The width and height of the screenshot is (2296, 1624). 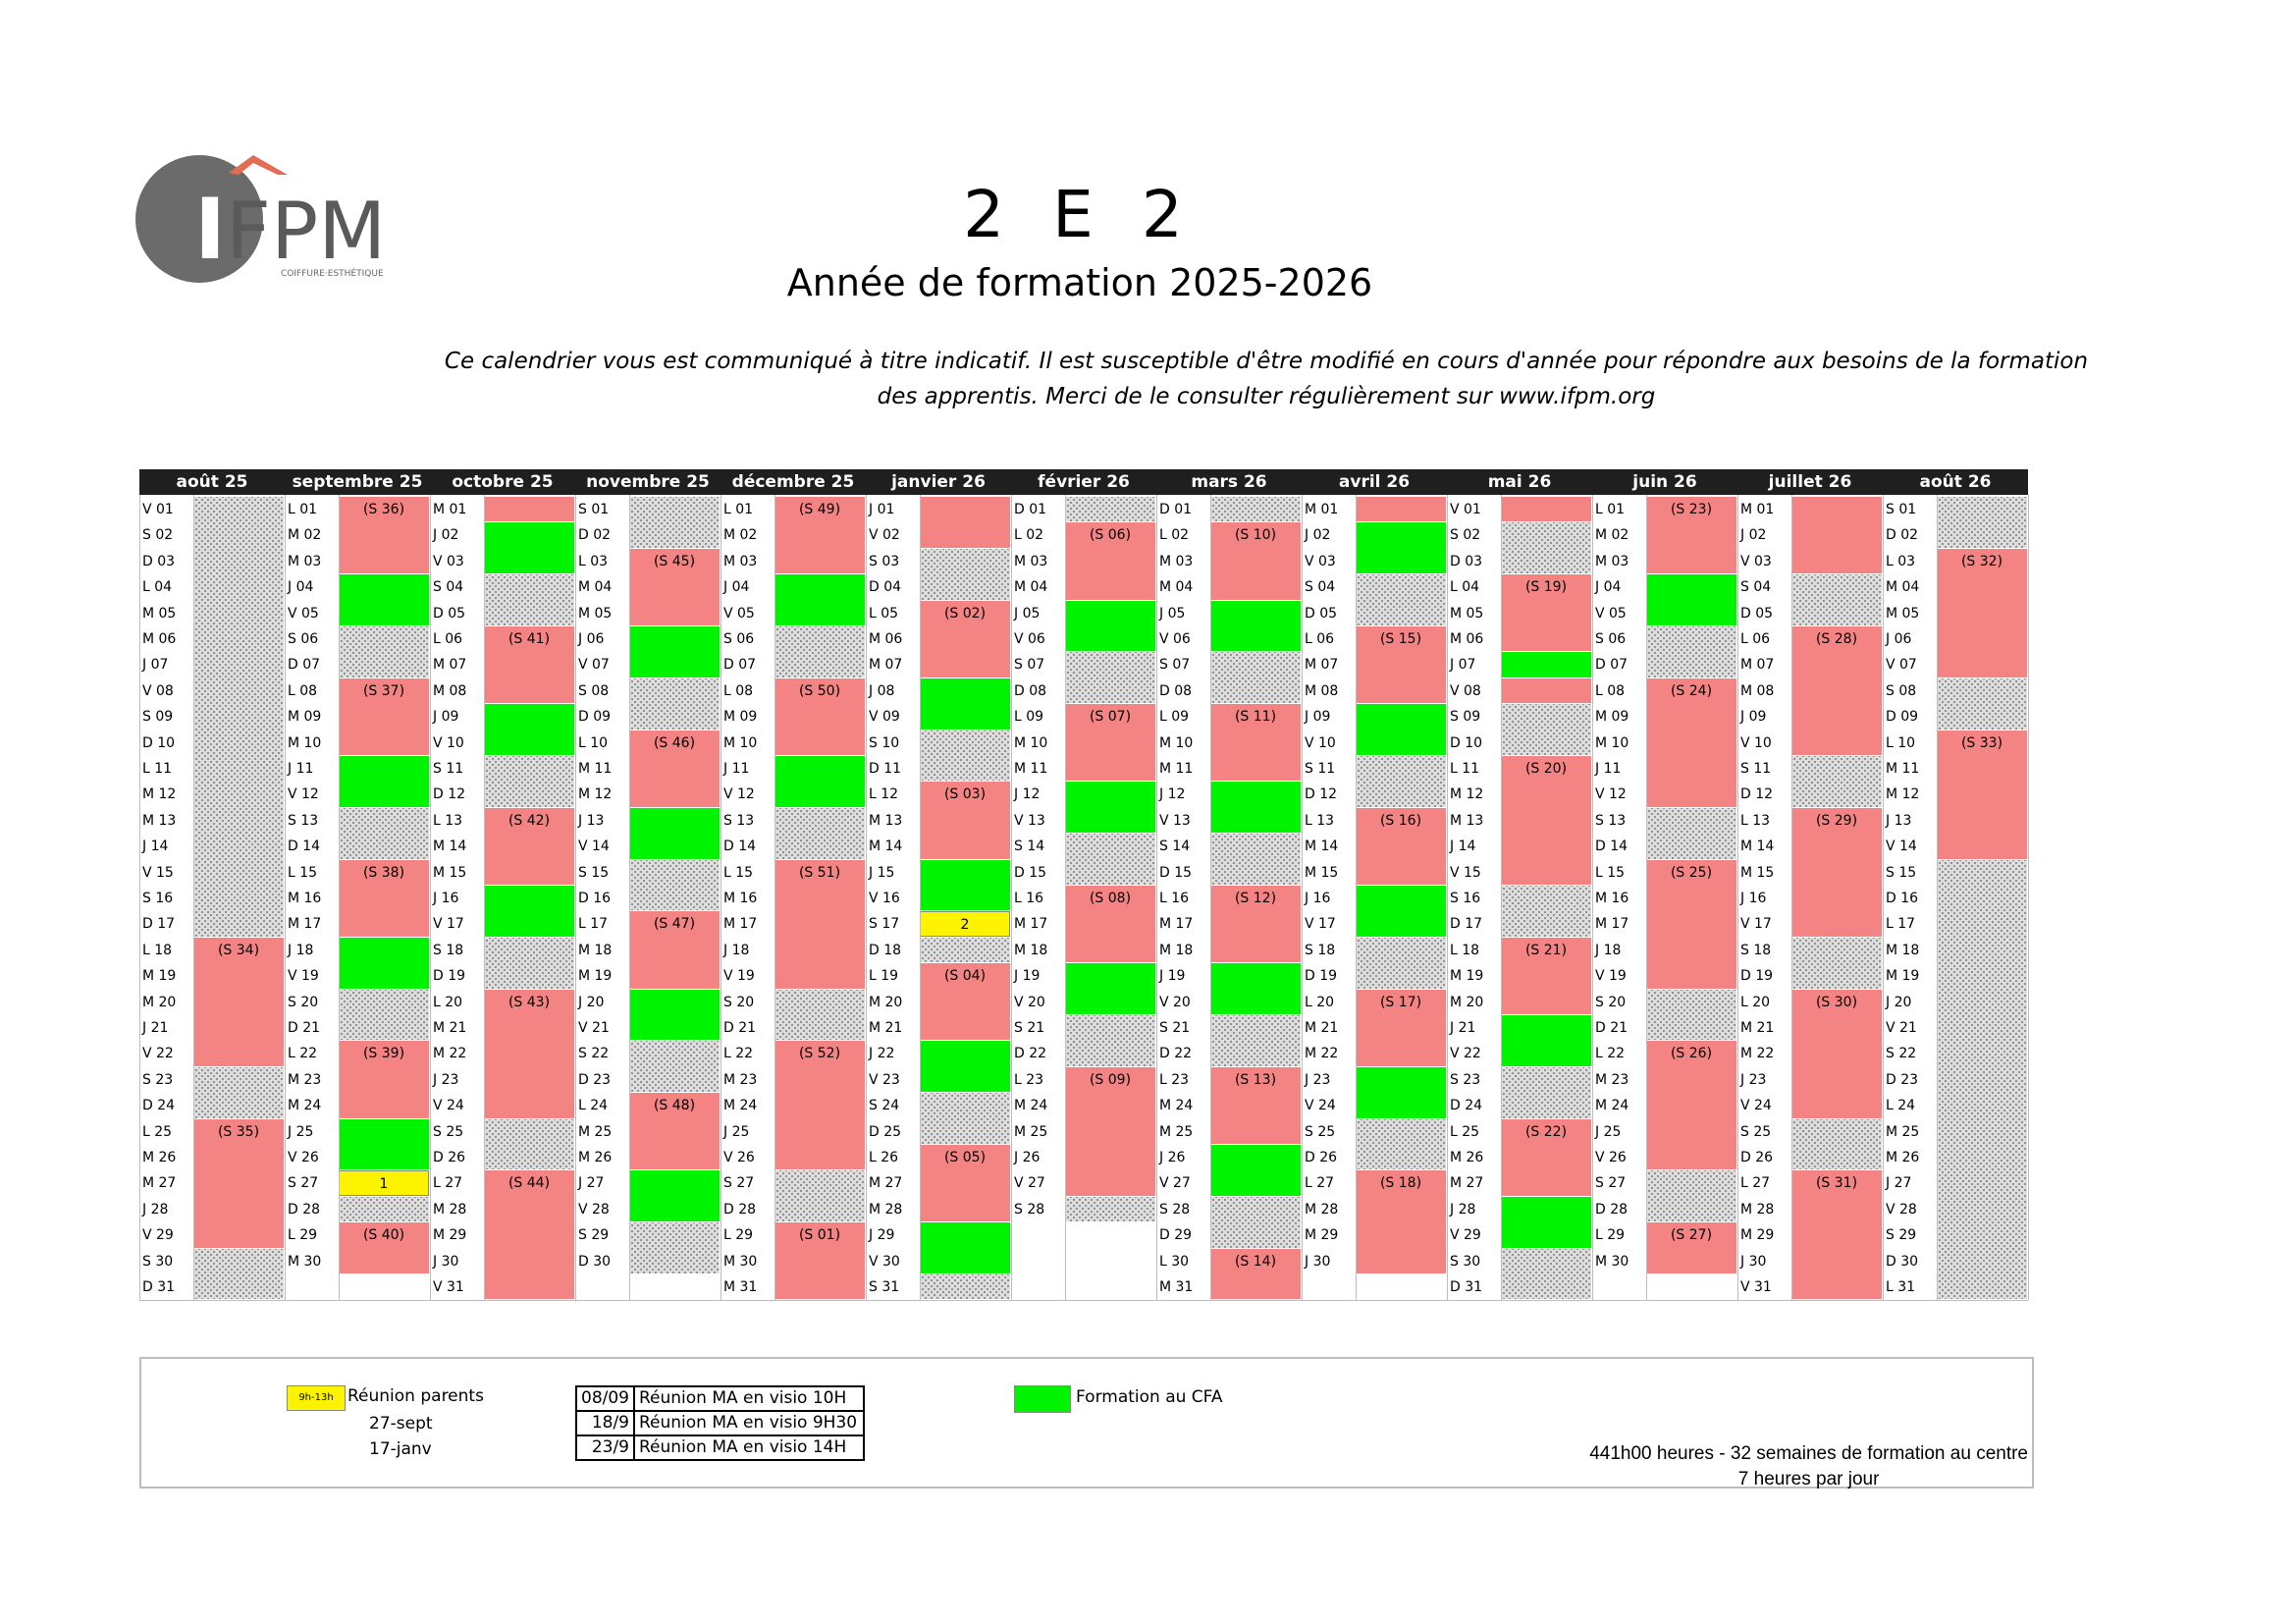 What do you see at coordinates (1691, 742) in the screenshot?
I see `entreprise-block: (S 24)` at bounding box center [1691, 742].